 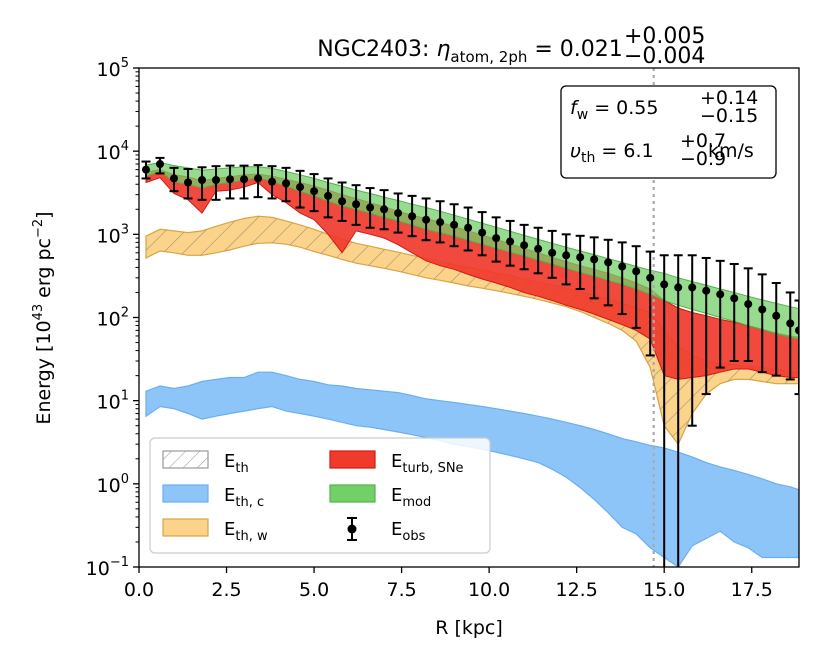 I want to click on legend-label-th-w: Eth, w, so click(x=246, y=531).